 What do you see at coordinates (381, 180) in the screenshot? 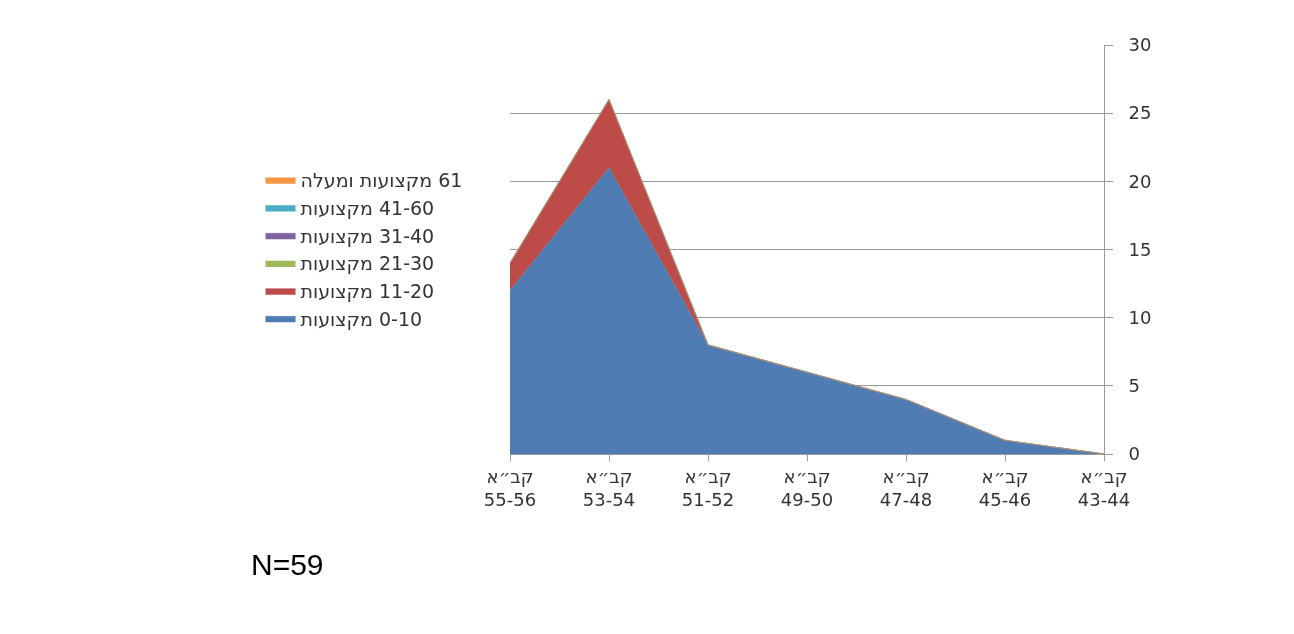
I see `legend-label: 61 מקצועות ומעלה` at bounding box center [381, 180].